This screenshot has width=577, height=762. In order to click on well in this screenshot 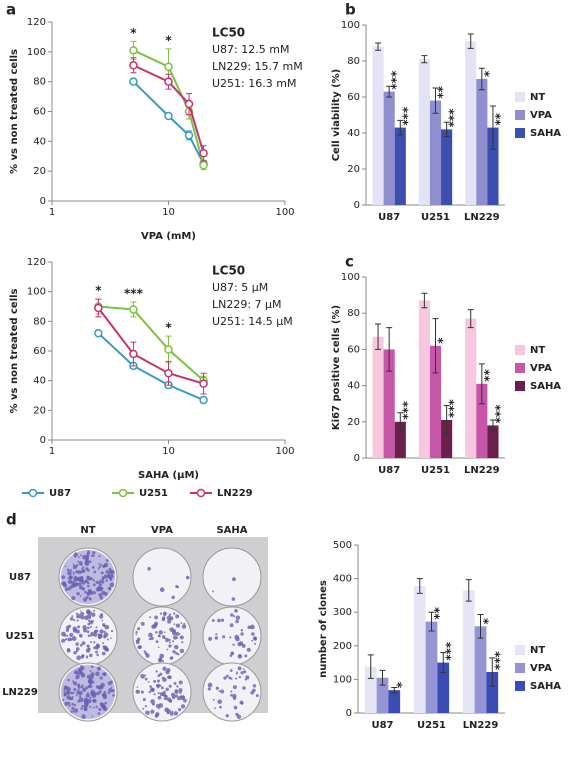, I will do `click(162, 577)`.